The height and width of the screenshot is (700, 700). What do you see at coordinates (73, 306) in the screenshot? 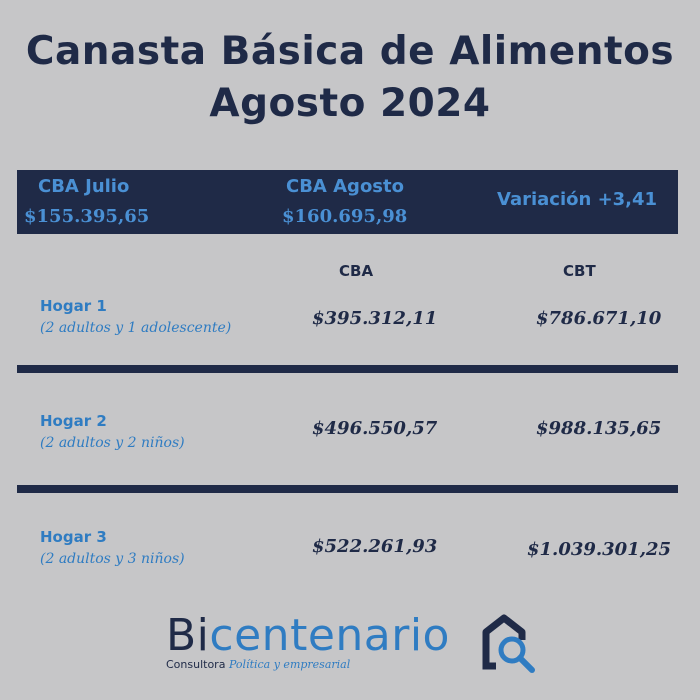
I see `hogar-name: Hogar 1` at bounding box center [73, 306].